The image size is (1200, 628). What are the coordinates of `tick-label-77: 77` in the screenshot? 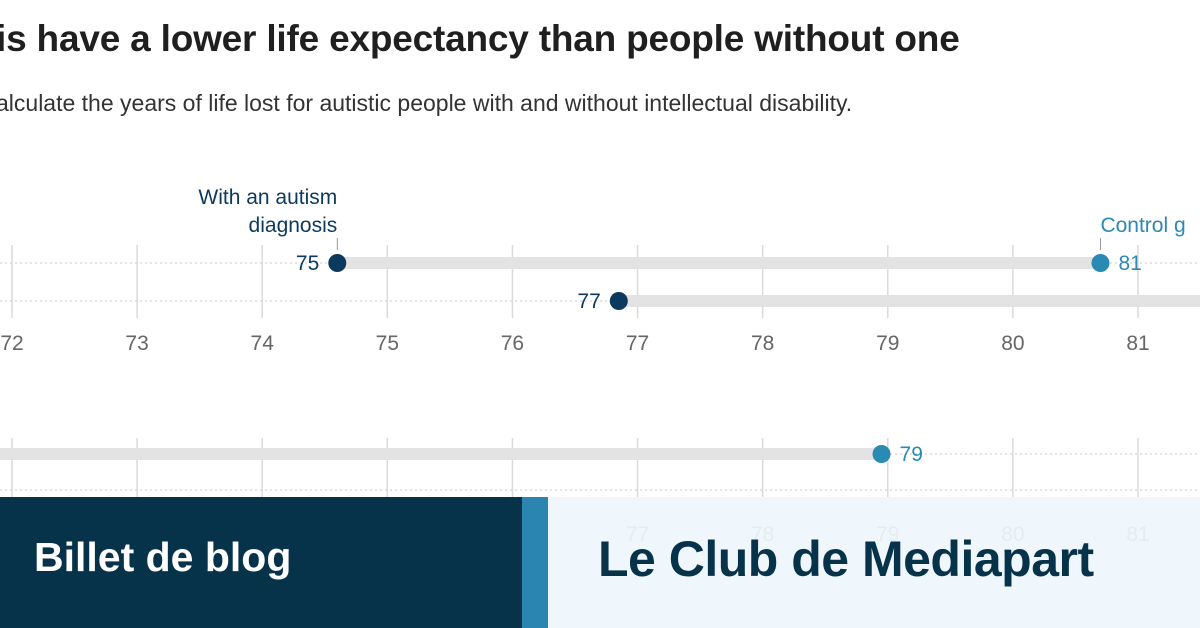 It's located at (637, 343).